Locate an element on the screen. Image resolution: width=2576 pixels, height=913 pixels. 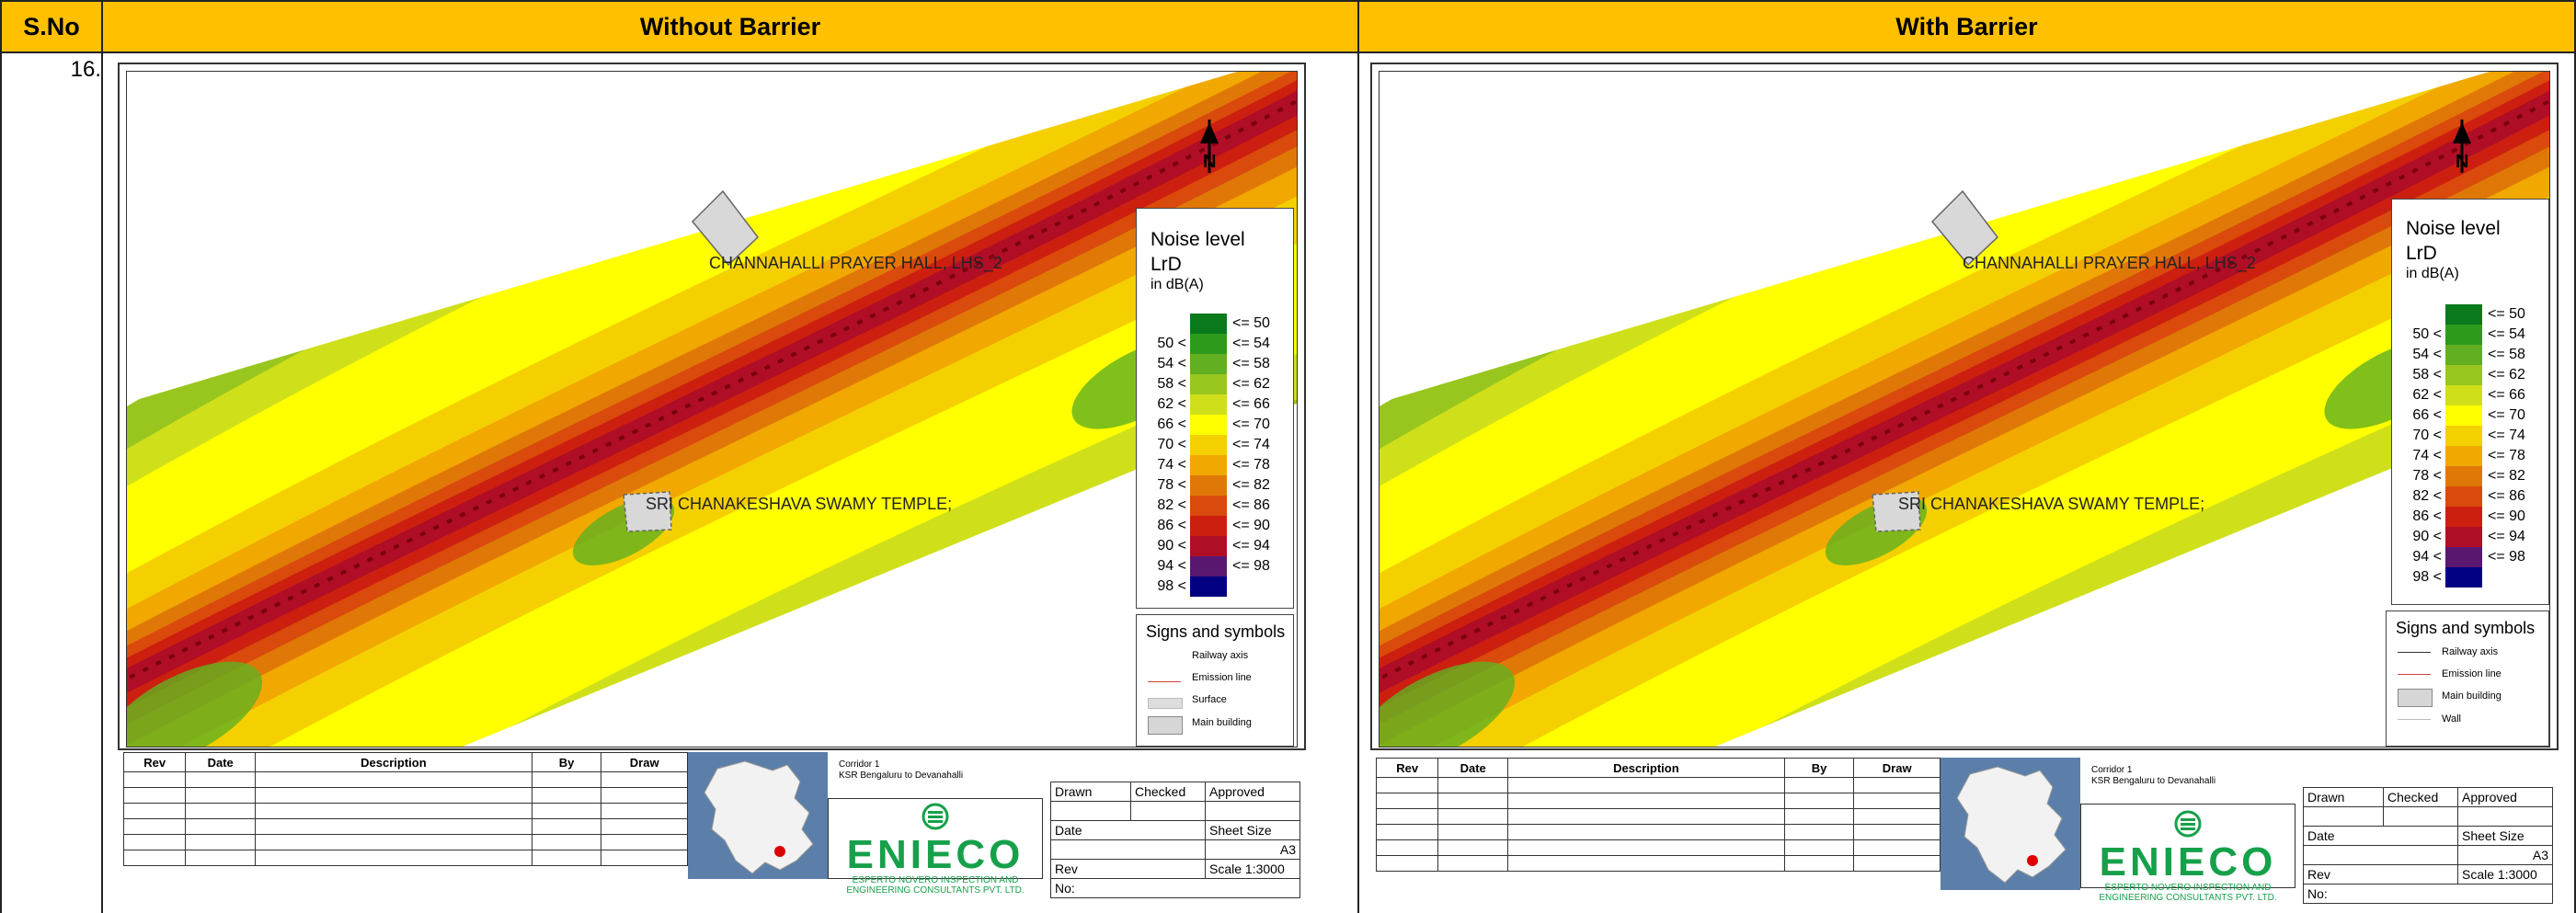
right-wall-swatch is located at coordinates (2414, 720).